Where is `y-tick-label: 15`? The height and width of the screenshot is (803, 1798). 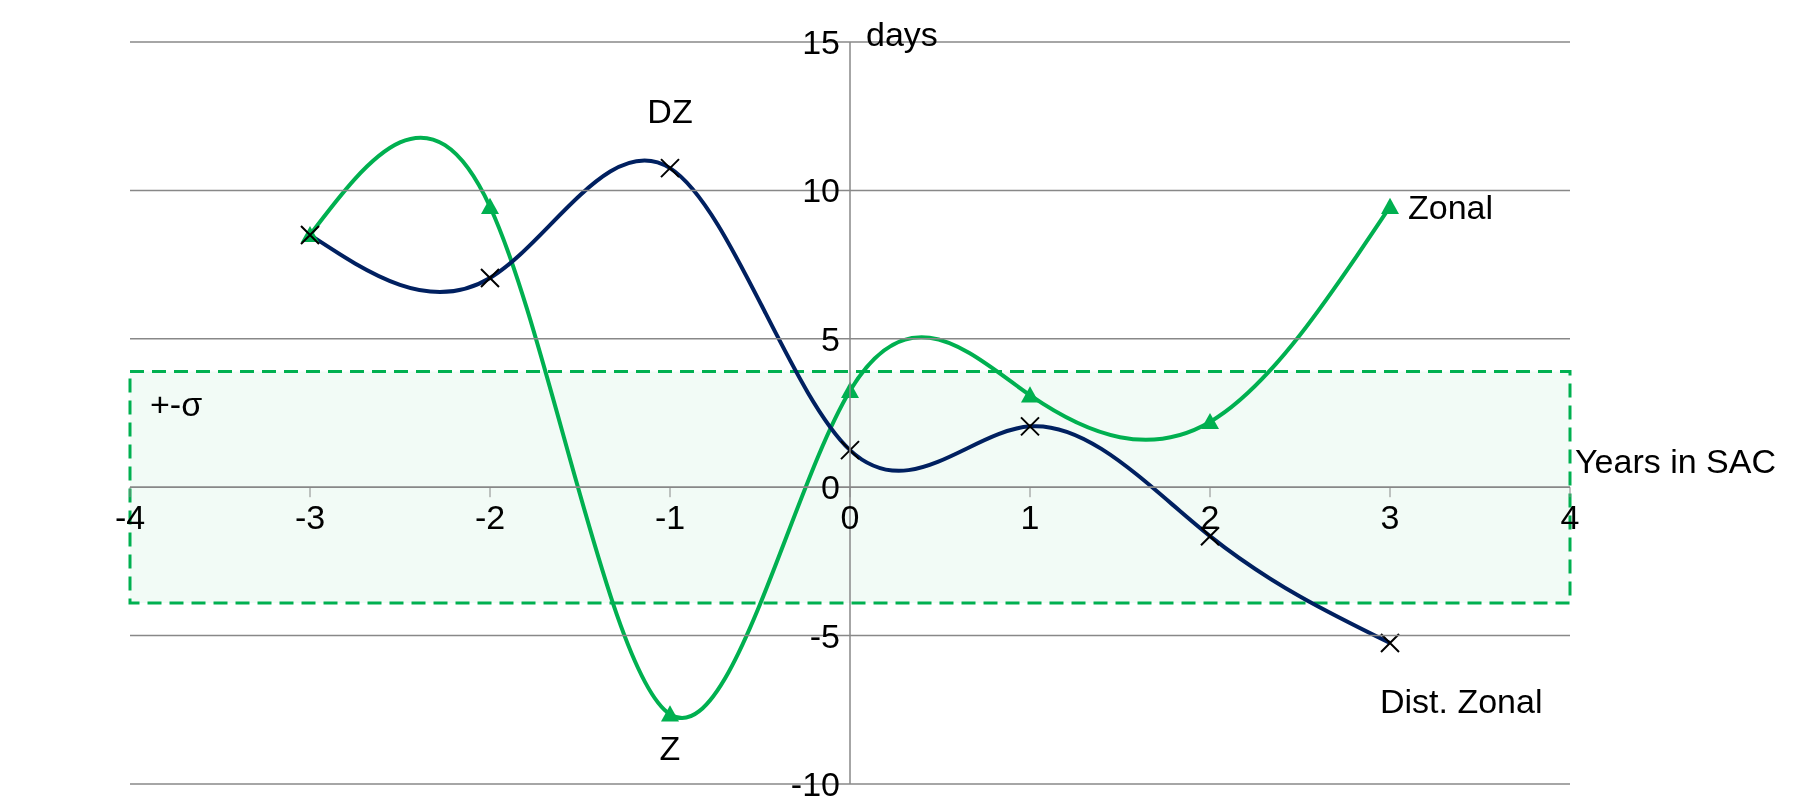
y-tick-label: 15 is located at coordinates (821, 42).